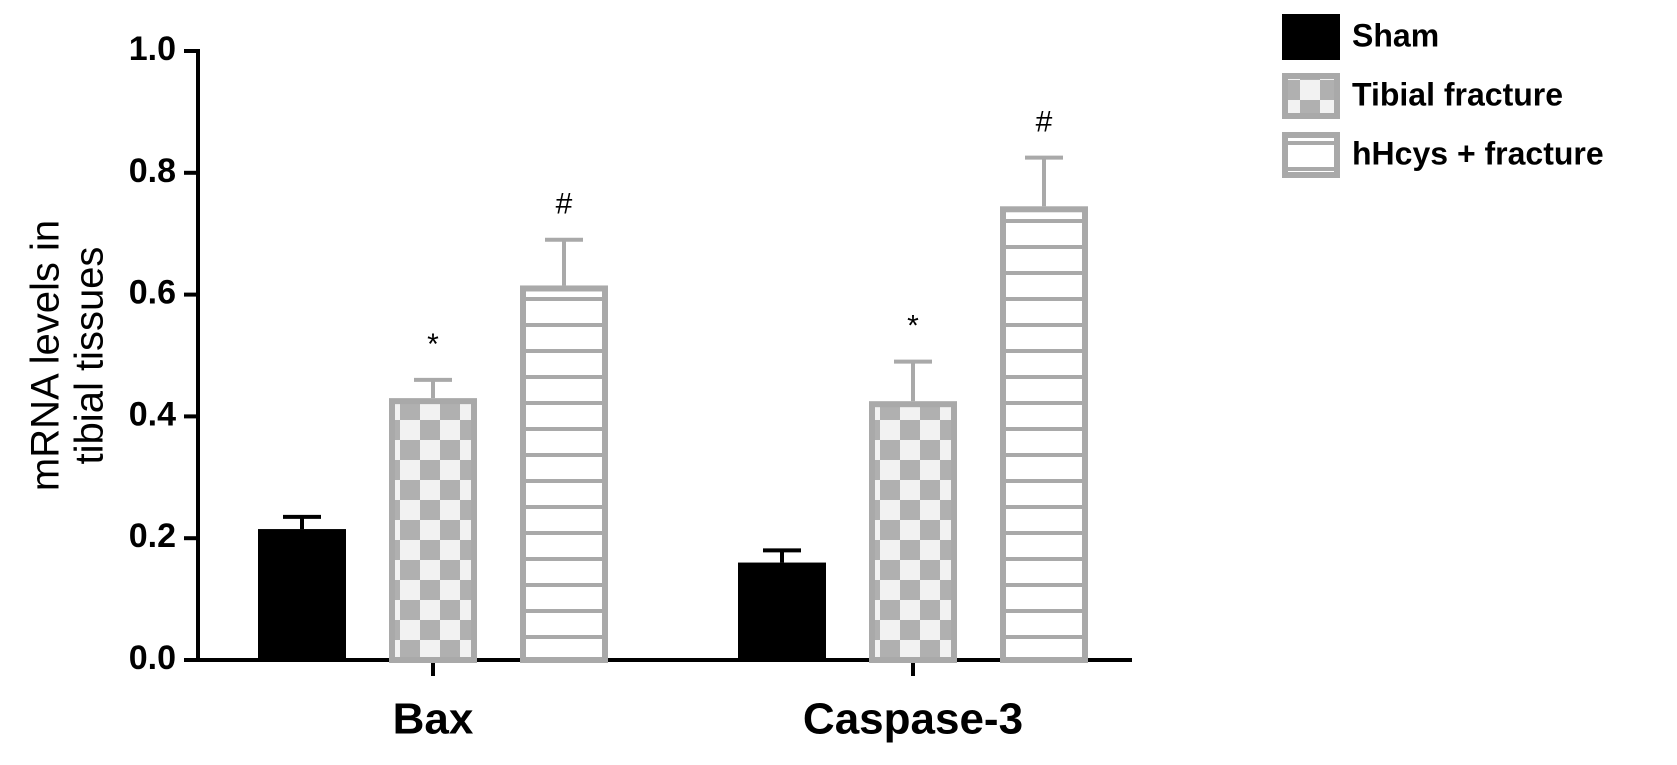 The height and width of the screenshot is (765, 1677). I want to click on legend-label: Sham, so click(1395, 35).